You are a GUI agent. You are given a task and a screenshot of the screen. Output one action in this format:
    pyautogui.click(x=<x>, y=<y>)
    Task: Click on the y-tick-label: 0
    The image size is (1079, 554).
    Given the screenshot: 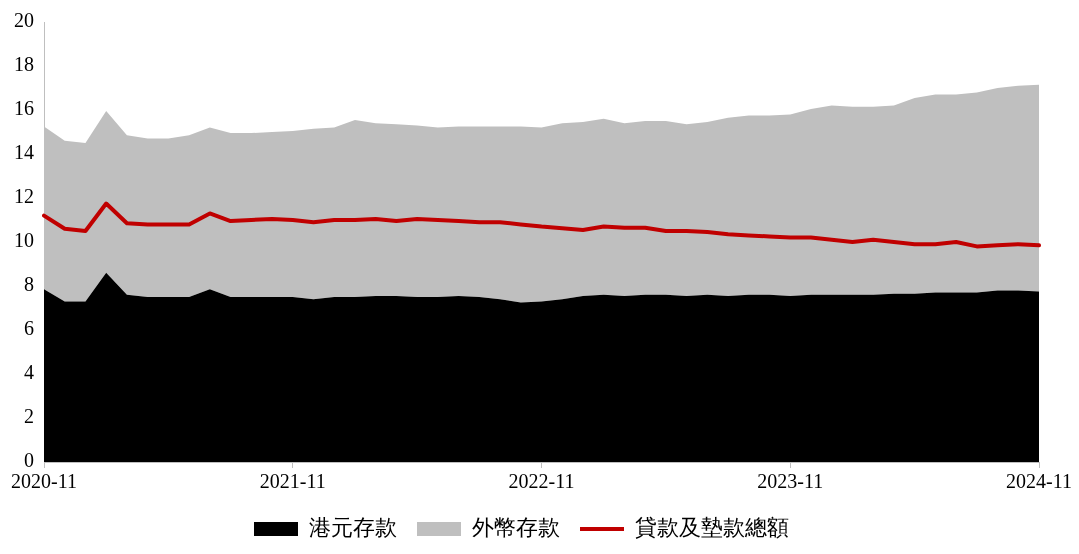 What is the action you would take?
    pyautogui.click(x=29, y=460)
    